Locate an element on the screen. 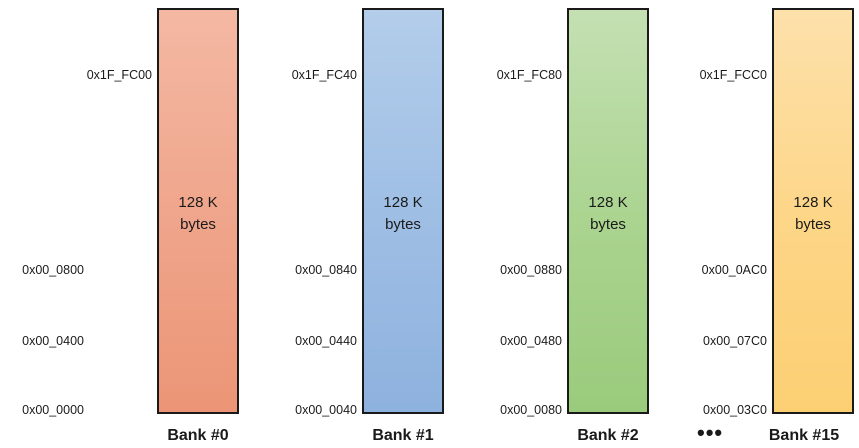 Image resolution: width=859 pixels, height=448 pixels. more-banks-ellipsis: ••• is located at coordinates (710, 432).